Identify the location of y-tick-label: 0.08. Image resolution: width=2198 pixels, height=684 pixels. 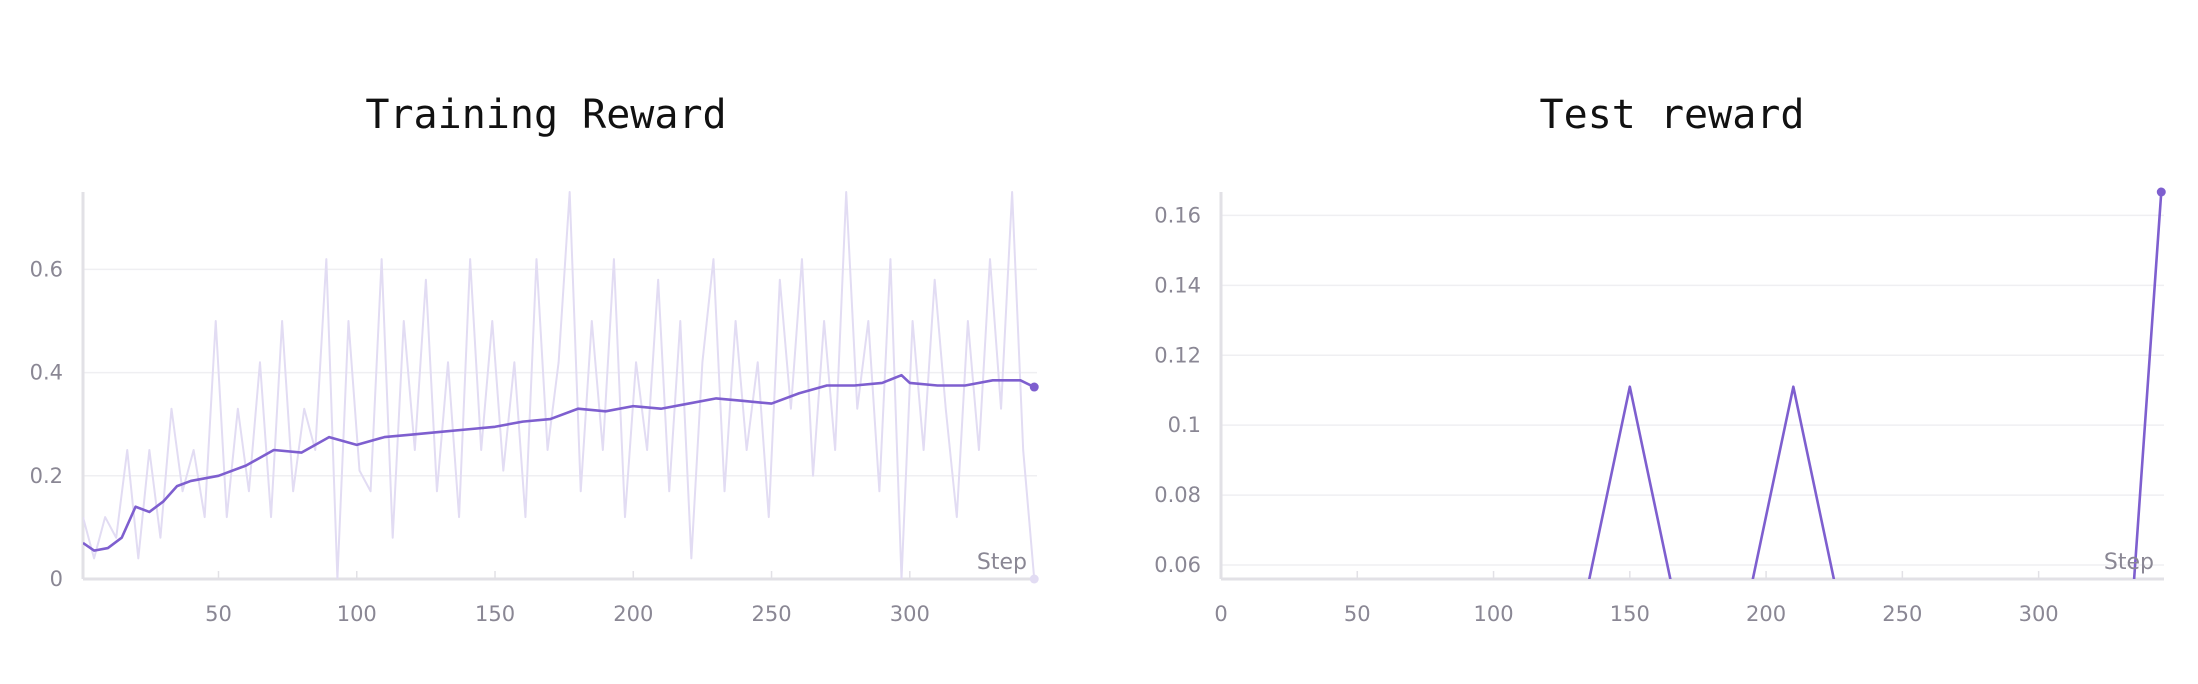
(1177, 495).